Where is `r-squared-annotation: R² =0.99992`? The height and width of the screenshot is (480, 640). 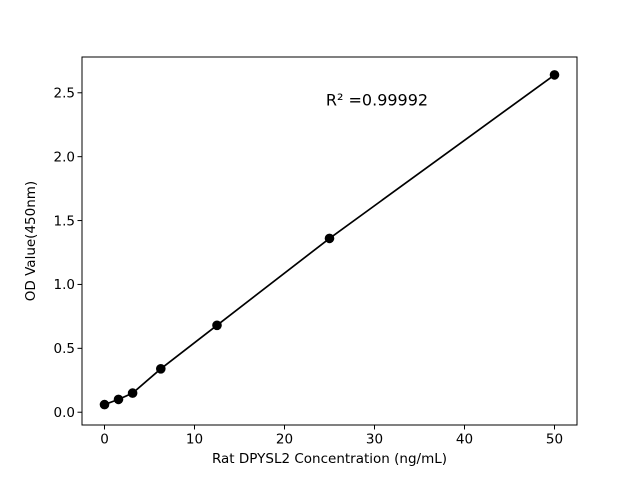
r-squared-annotation: R² =0.99992 is located at coordinates (377, 100).